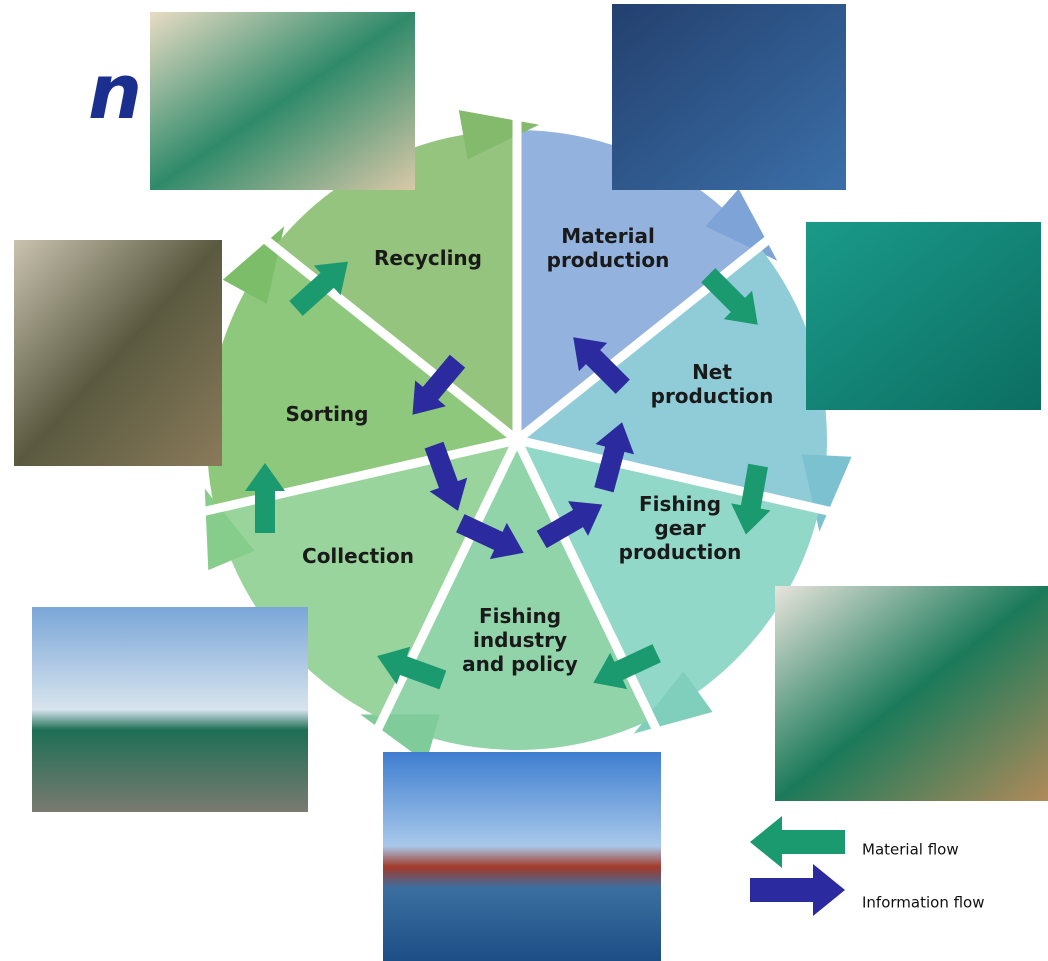 This screenshot has height=961, width=1048. What do you see at coordinates (712, 372) in the screenshot?
I see `segment-label-line: Net` at bounding box center [712, 372].